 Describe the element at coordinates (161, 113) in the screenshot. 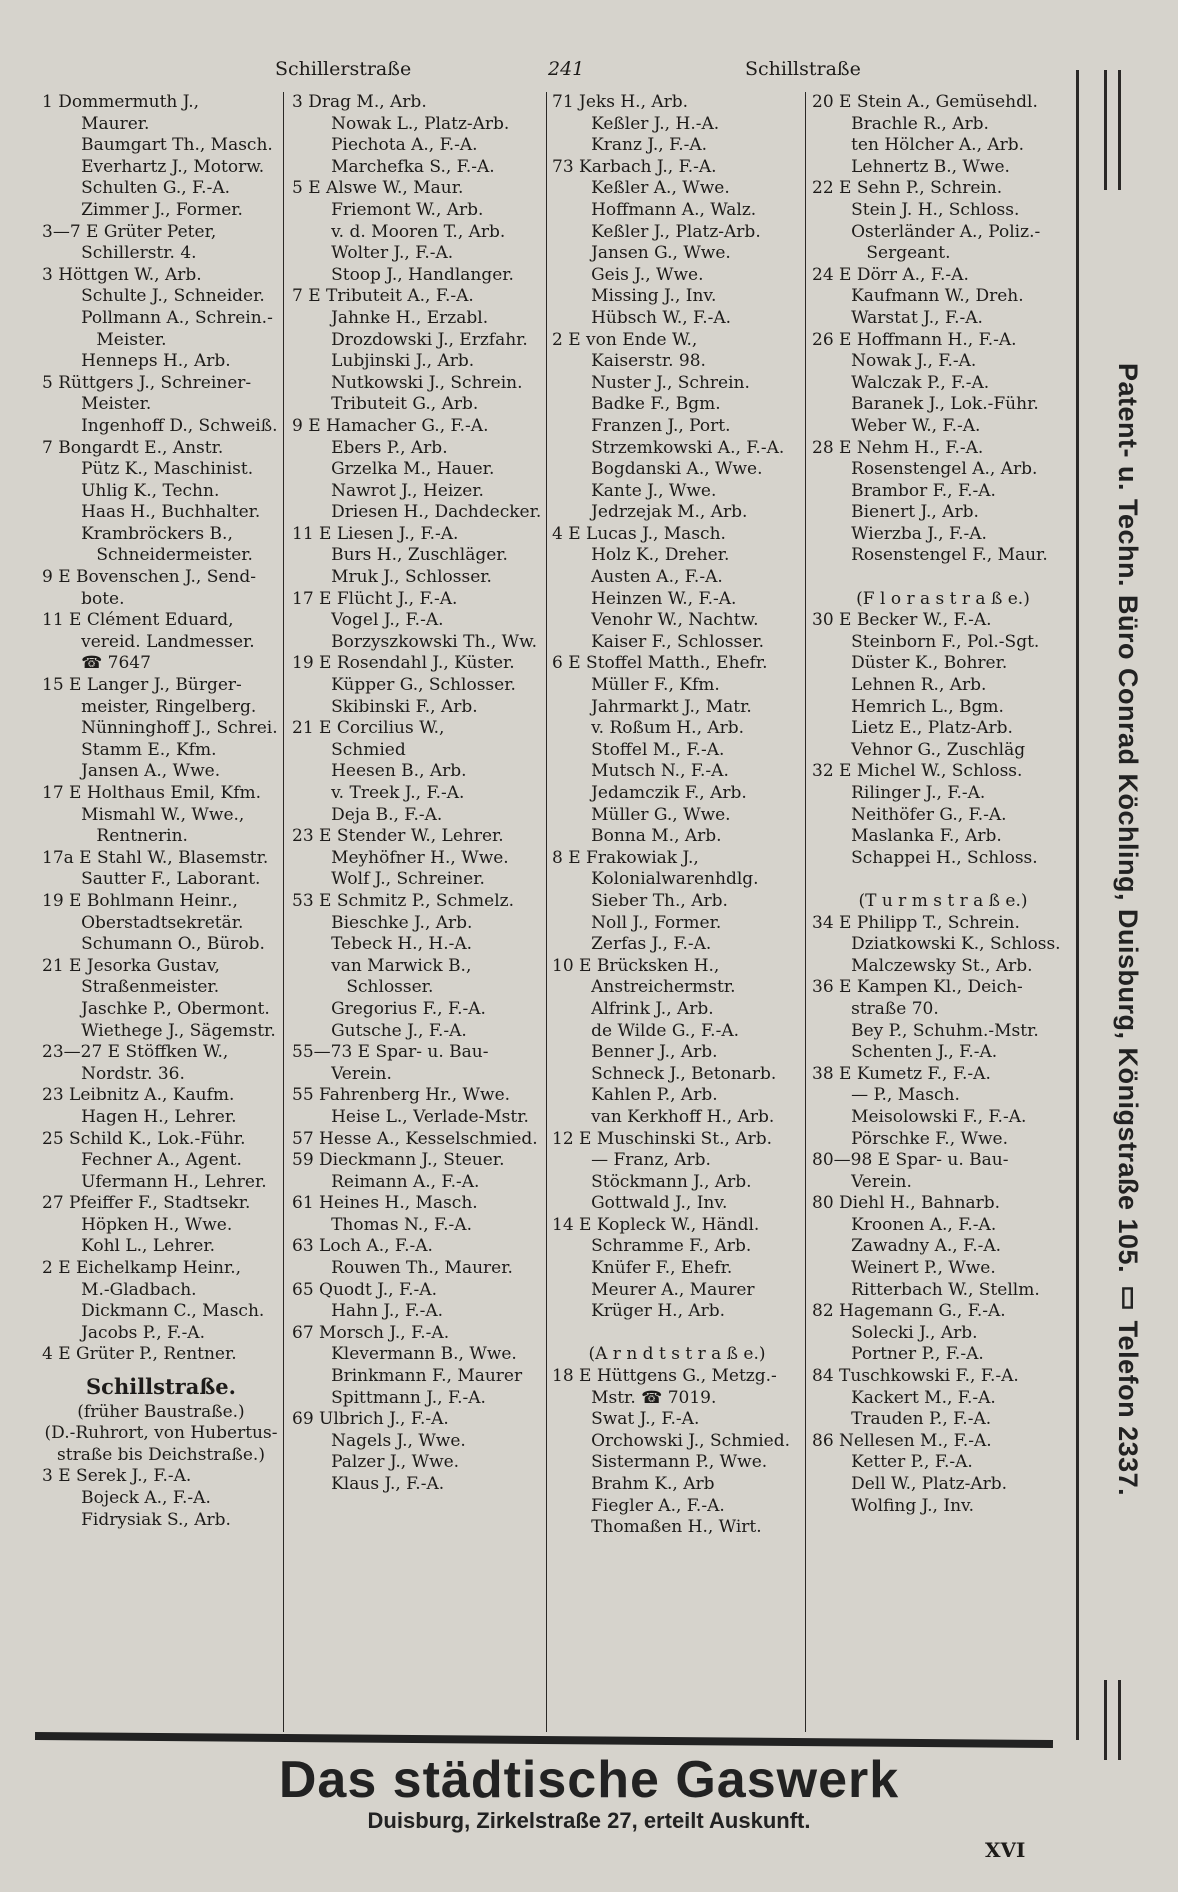

I see `directory-entry: 1 Dommermuth J., Maurer.` at that location.